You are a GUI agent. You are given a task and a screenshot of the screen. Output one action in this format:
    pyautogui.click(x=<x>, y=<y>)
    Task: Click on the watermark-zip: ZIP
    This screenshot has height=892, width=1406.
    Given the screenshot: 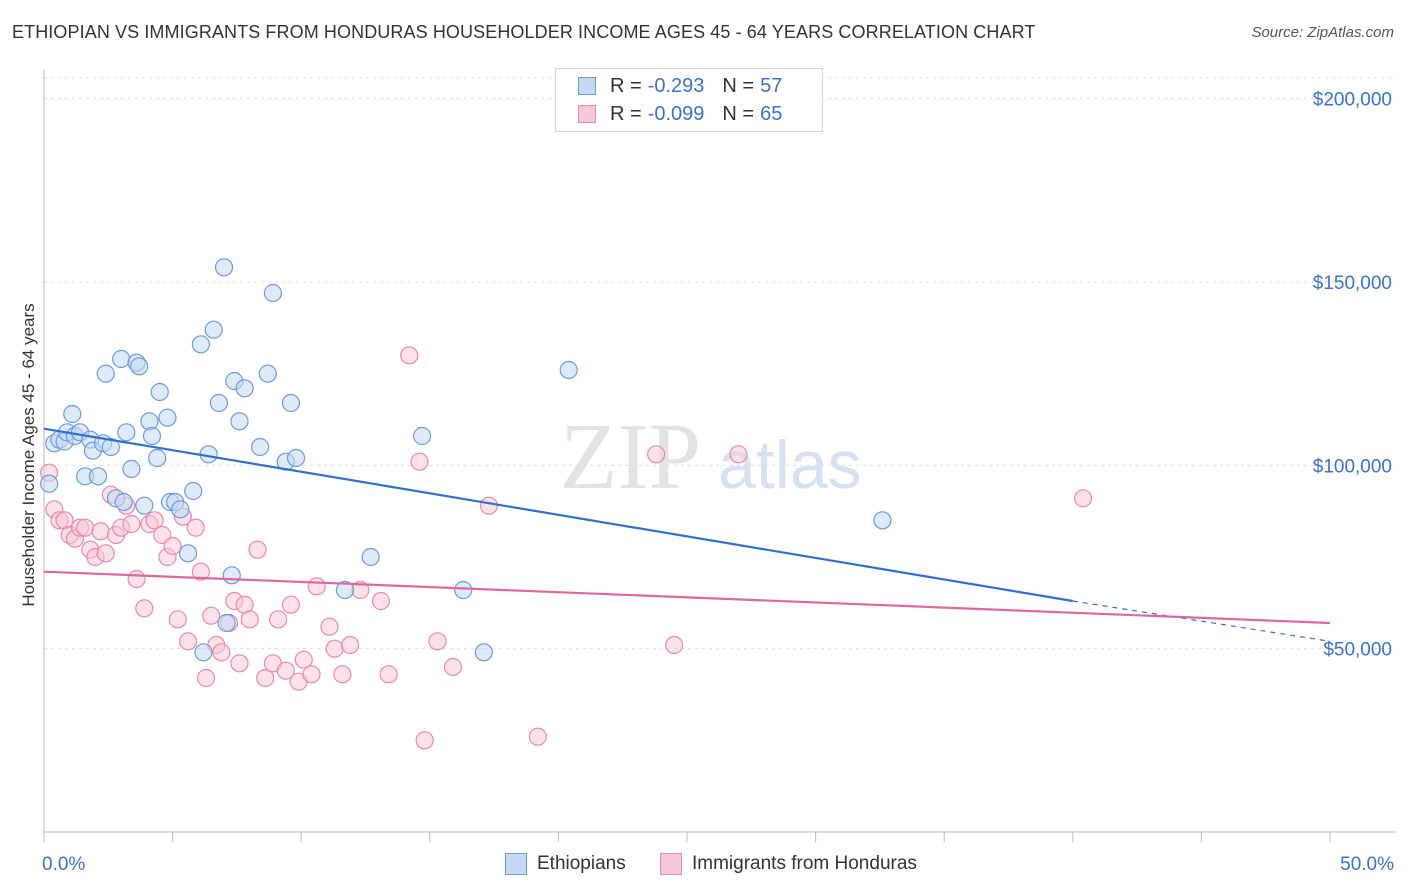 What is the action you would take?
    pyautogui.click(x=630, y=457)
    